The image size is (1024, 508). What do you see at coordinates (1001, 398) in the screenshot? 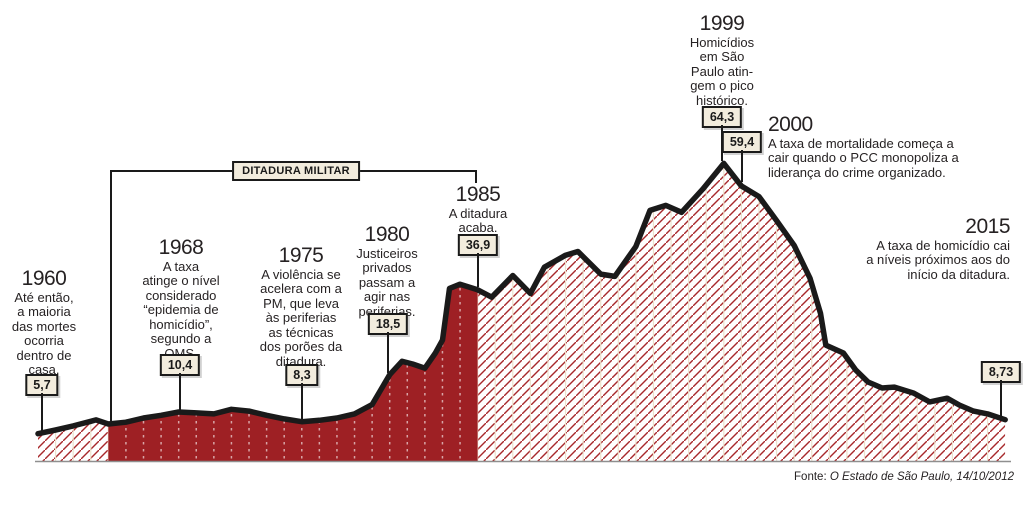
I see `pointer-line-2015` at bounding box center [1001, 398].